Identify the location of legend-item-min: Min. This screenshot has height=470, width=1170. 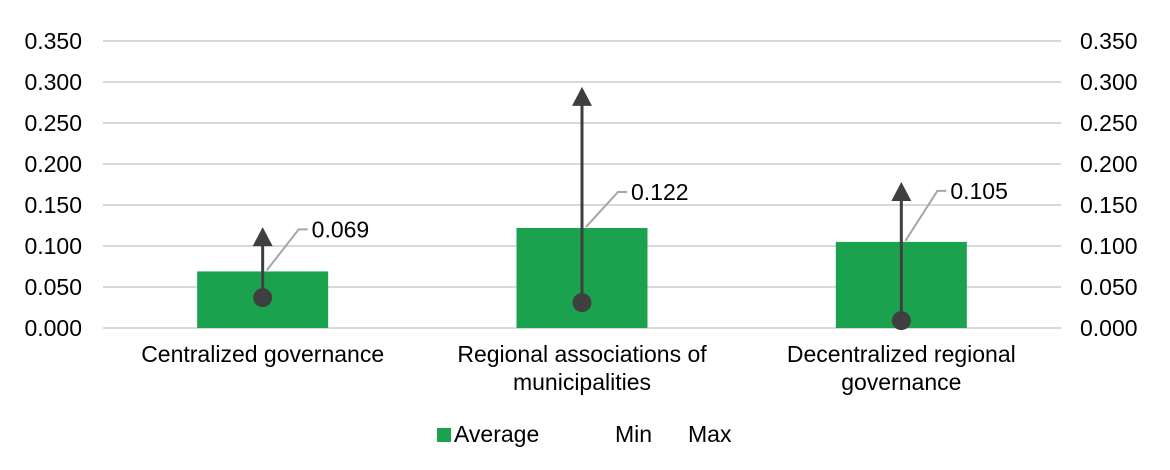
(633, 434).